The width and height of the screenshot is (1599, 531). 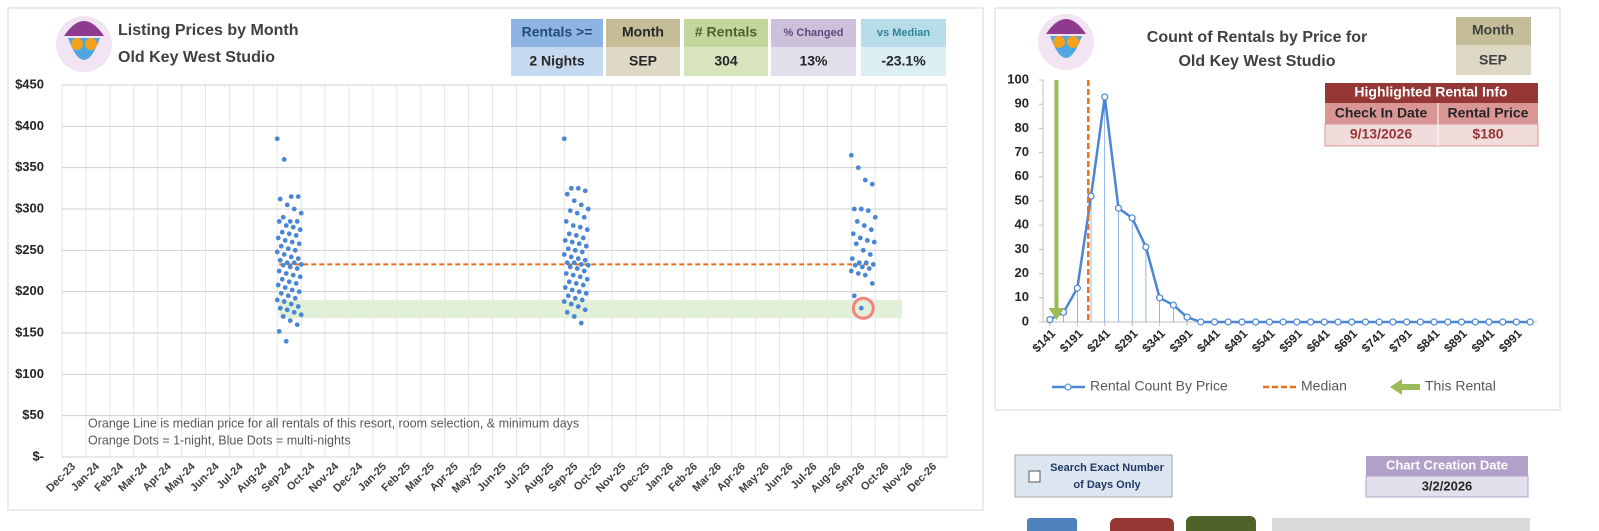 I want to click on y-tick-label: $350, so click(x=29, y=166).